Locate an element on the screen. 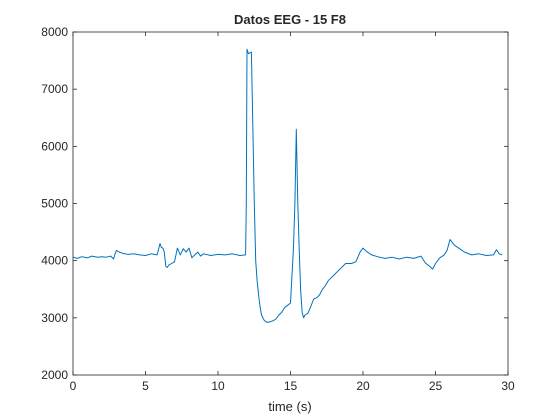 The image size is (560, 420). y-tick-label: 4000 is located at coordinates (54, 261).